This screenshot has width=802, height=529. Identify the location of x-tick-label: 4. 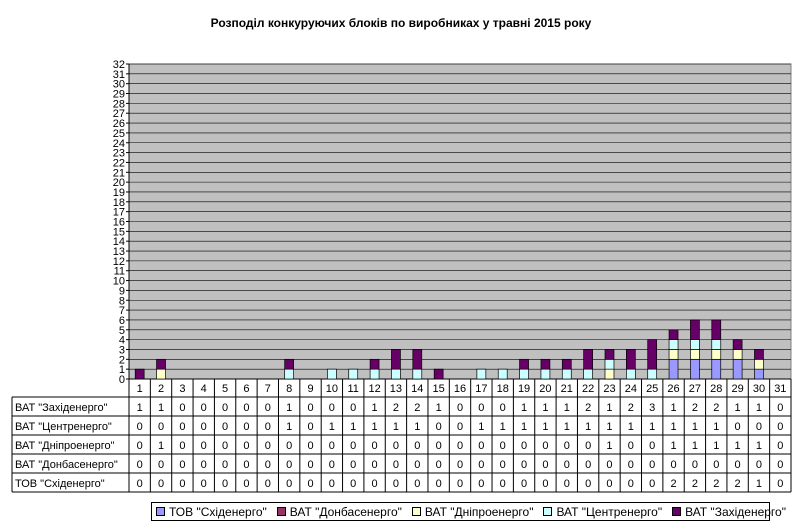
(204, 389).